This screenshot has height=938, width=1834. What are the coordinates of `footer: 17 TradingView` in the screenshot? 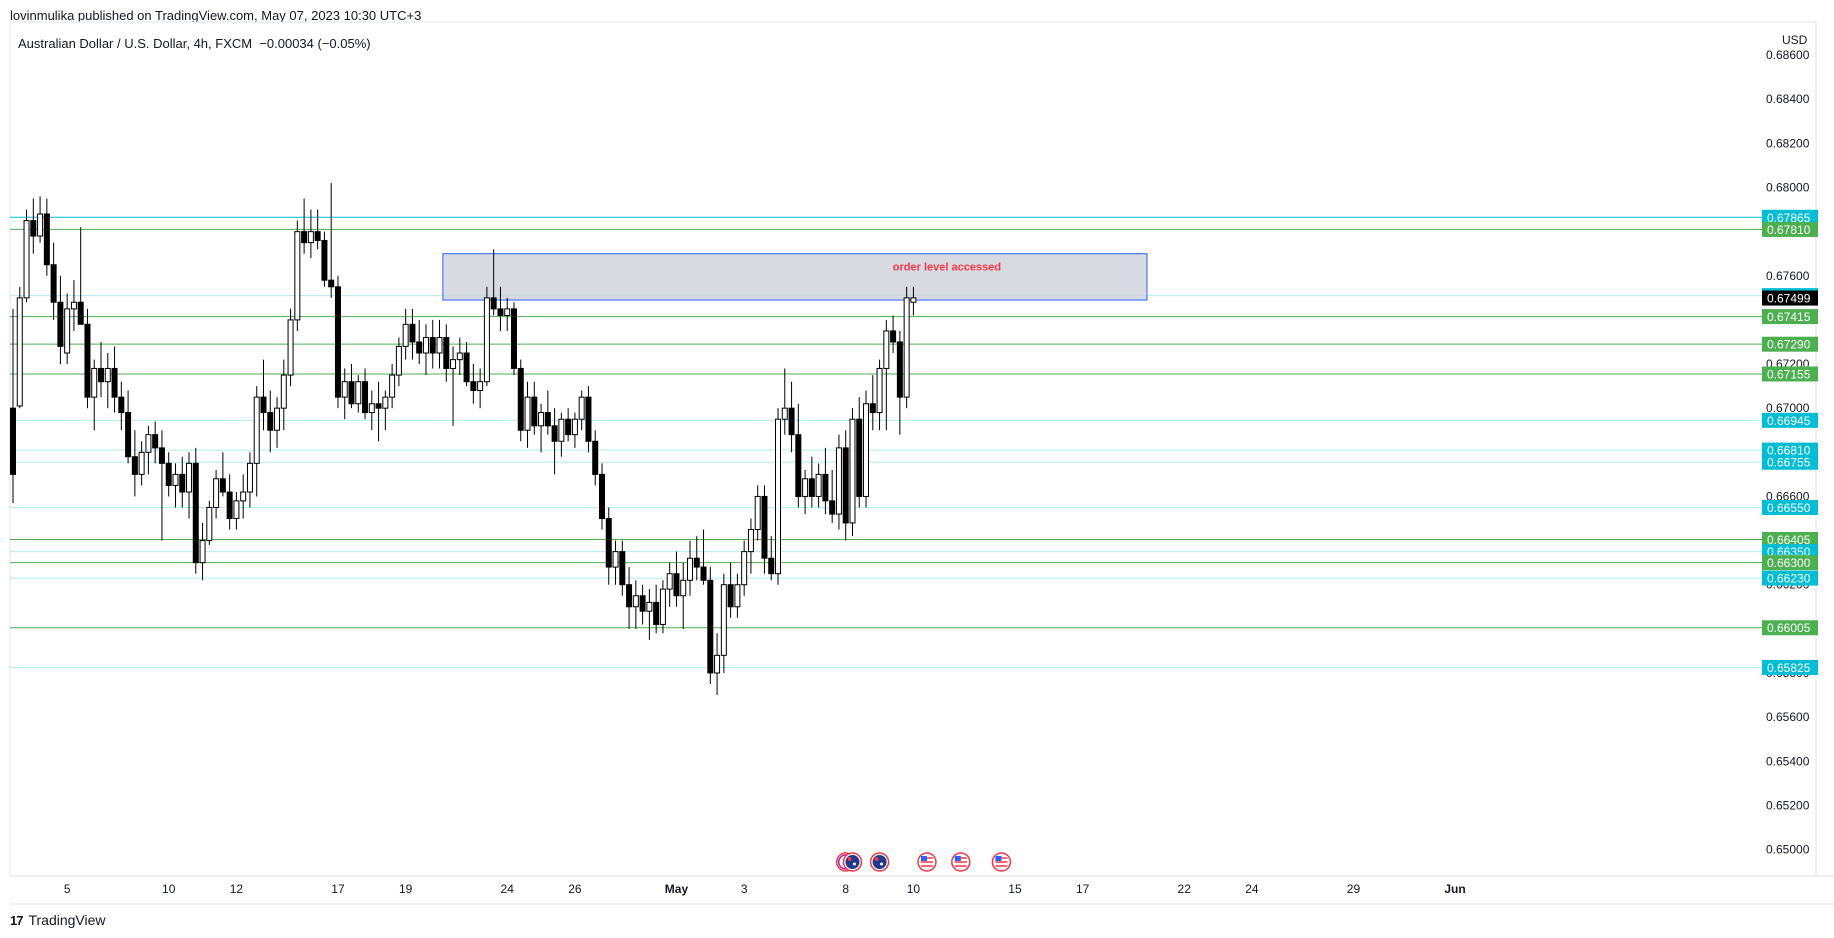 It's located at (58, 920).